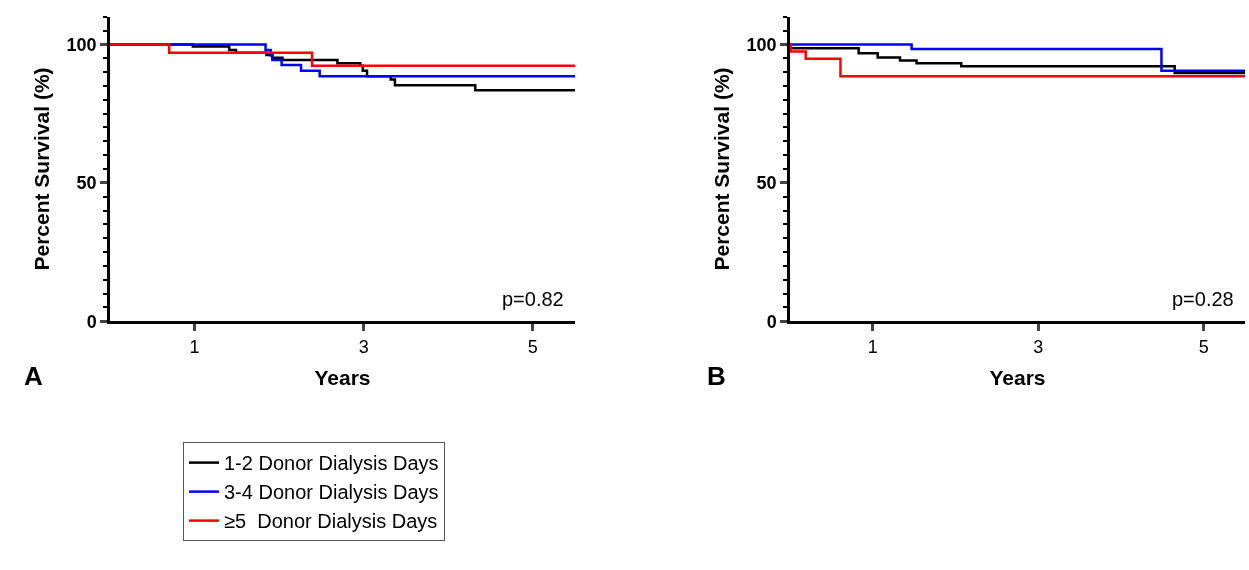 The height and width of the screenshot is (570, 1249). I want to click on annotation: p=0.82, so click(533, 299).